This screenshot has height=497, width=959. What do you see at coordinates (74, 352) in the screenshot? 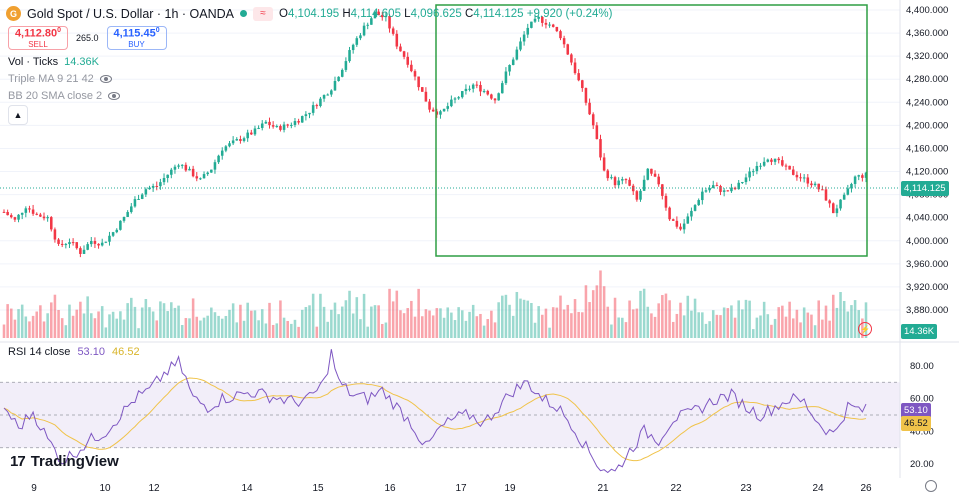
I see `rsi-legend: RSI 14 close 53.10 46.52` at bounding box center [74, 352].